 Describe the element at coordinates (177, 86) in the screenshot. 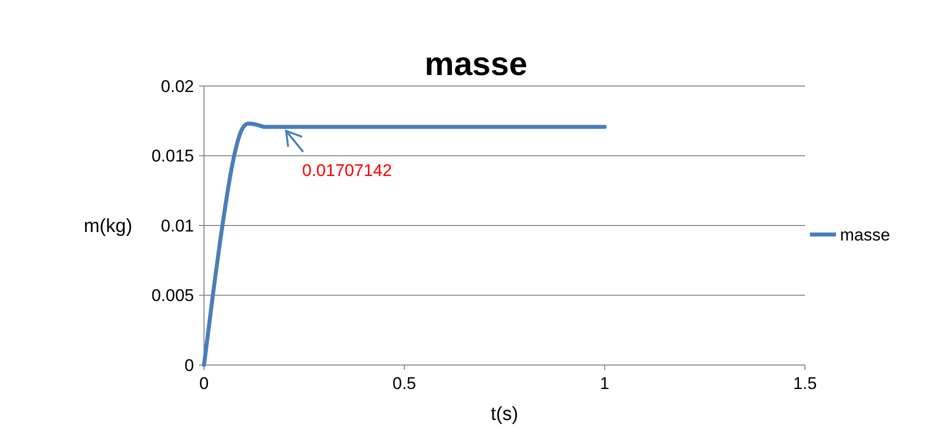

I see `y-tick-label: 0.02` at that location.